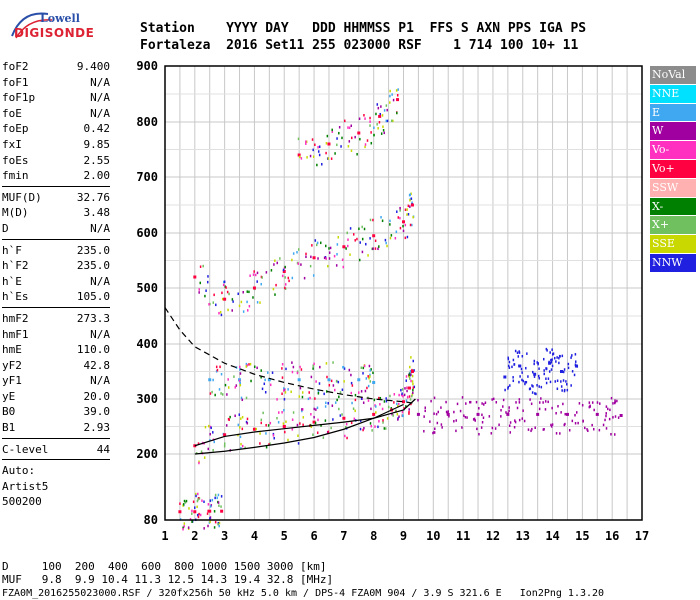 This screenshot has width=700, height=600. I want to click on param-value: N/A, so click(100, 228).